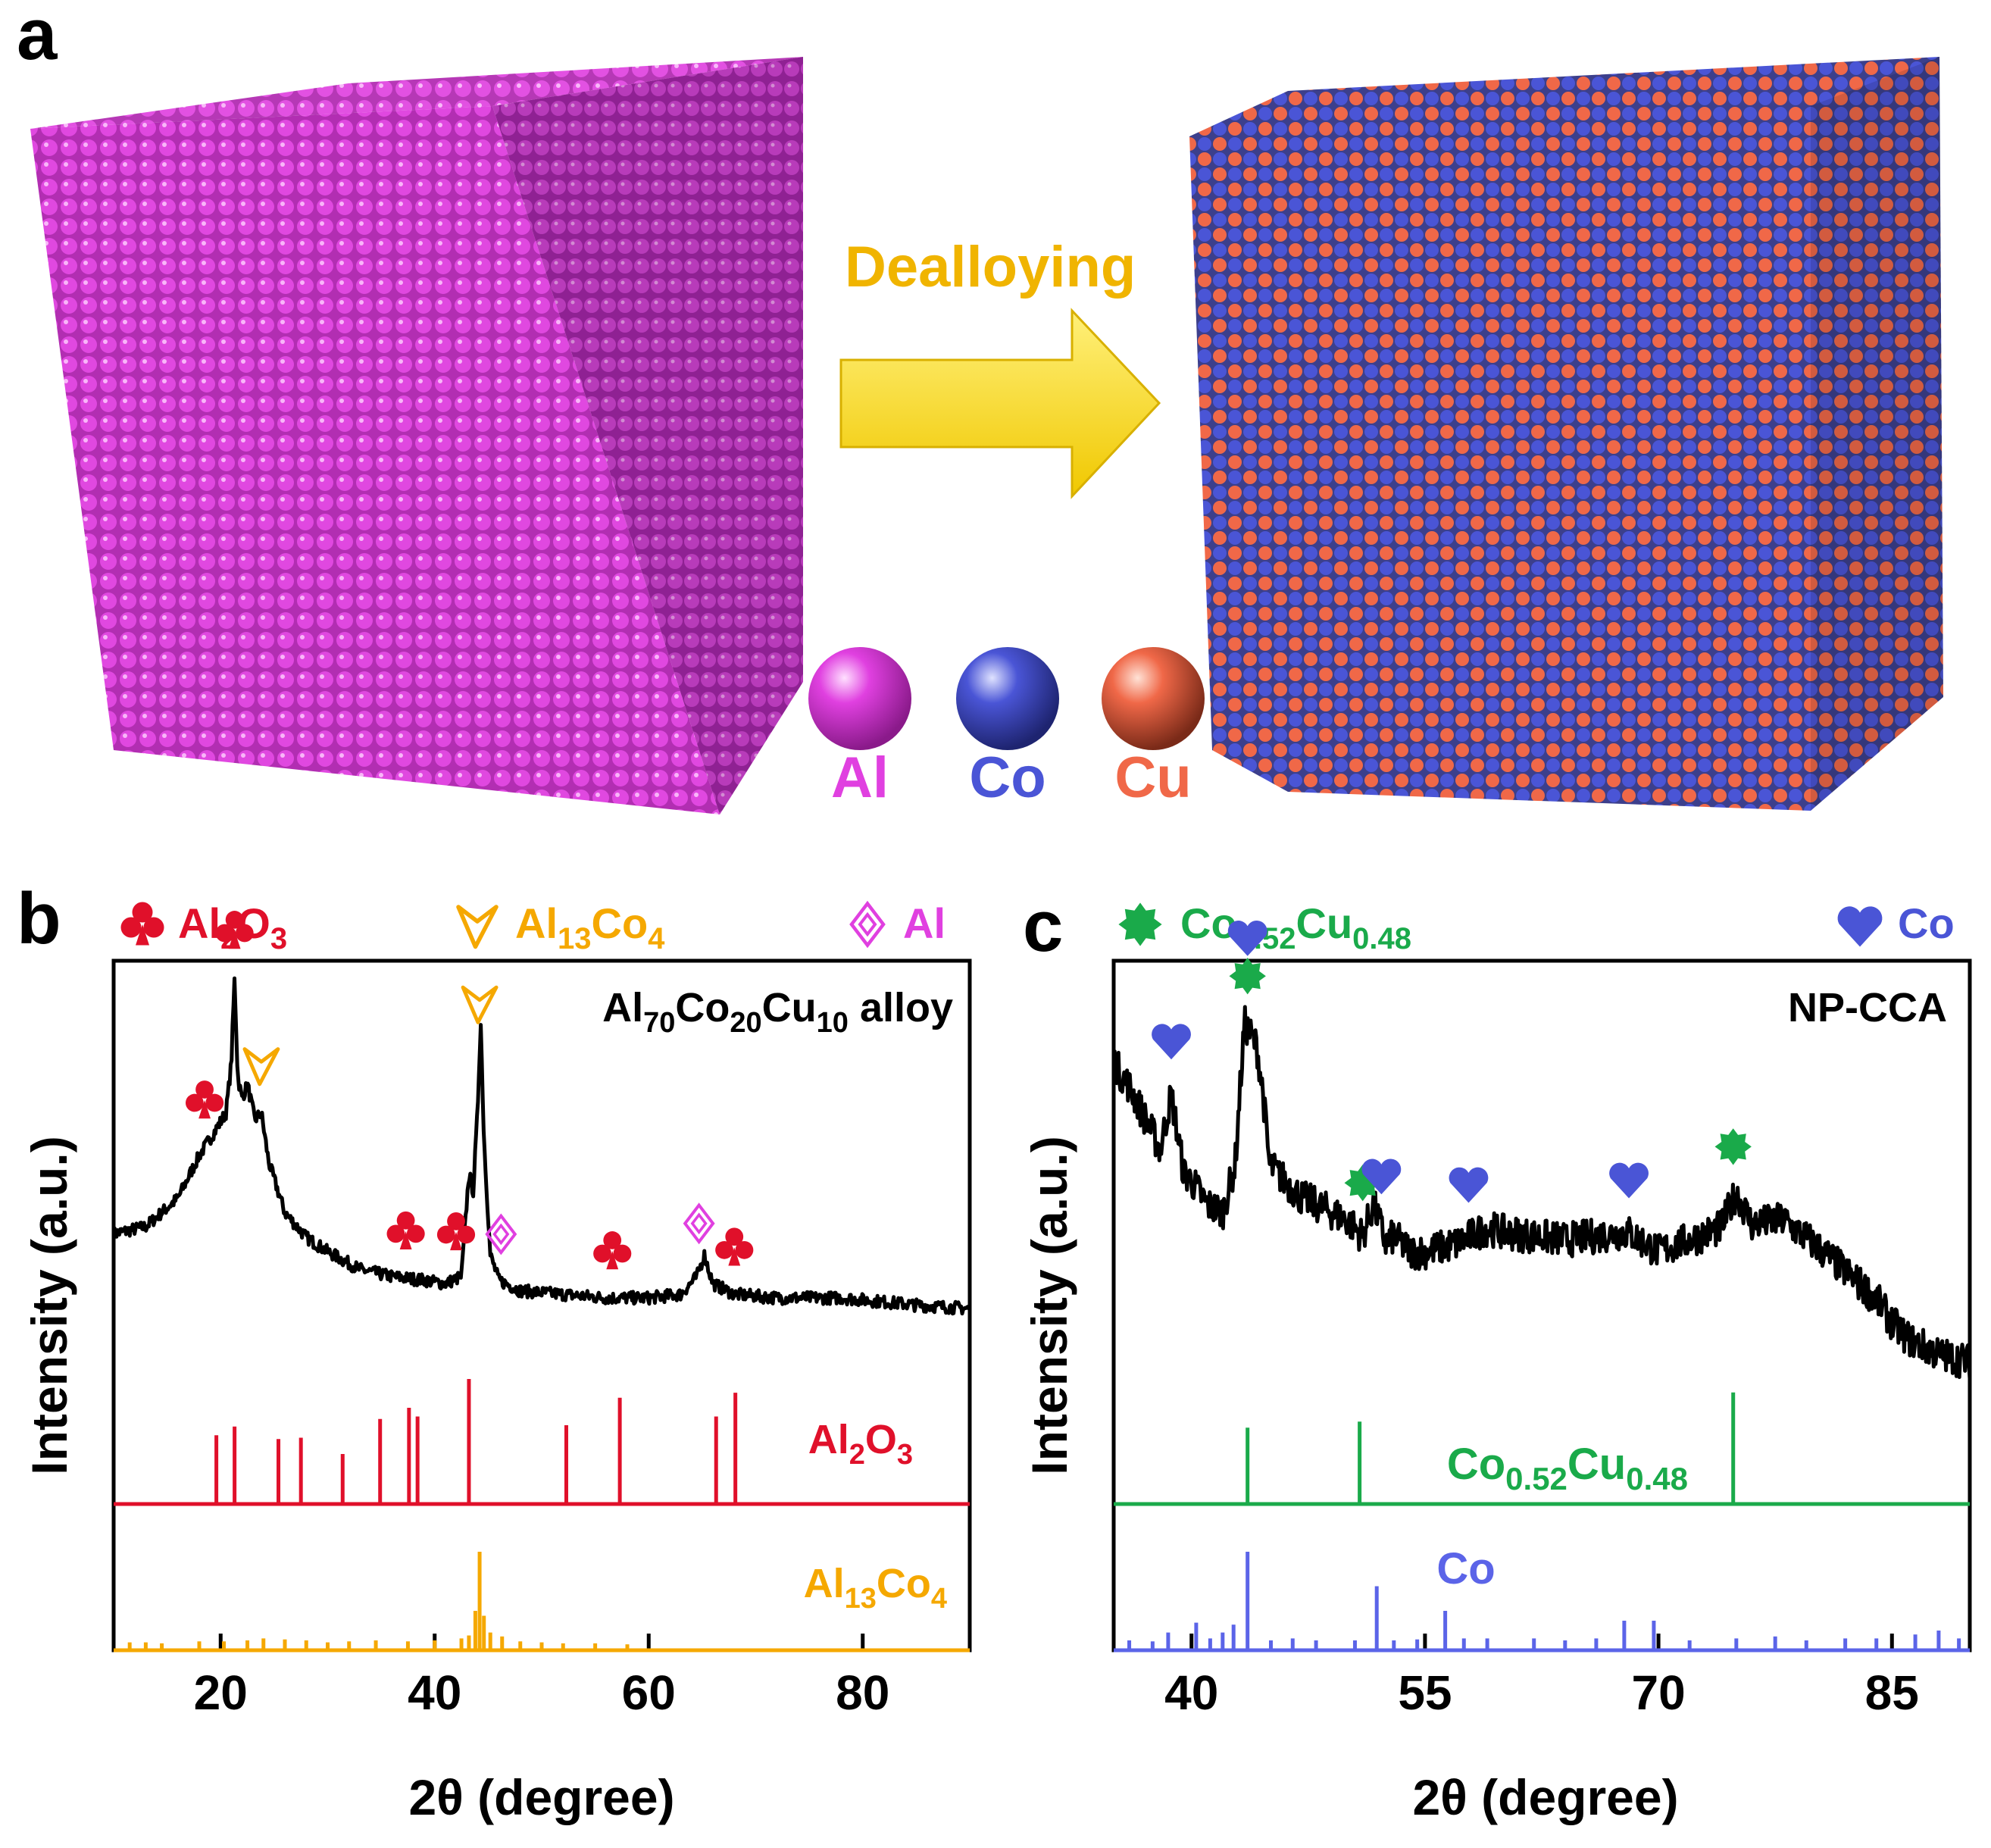 The width and height of the screenshot is (1991, 1848). What do you see at coordinates (1296, 927) in the screenshot?
I see `legend-c-cocu-label: Co0.52Cu0.48` at bounding box center [1296, 927].